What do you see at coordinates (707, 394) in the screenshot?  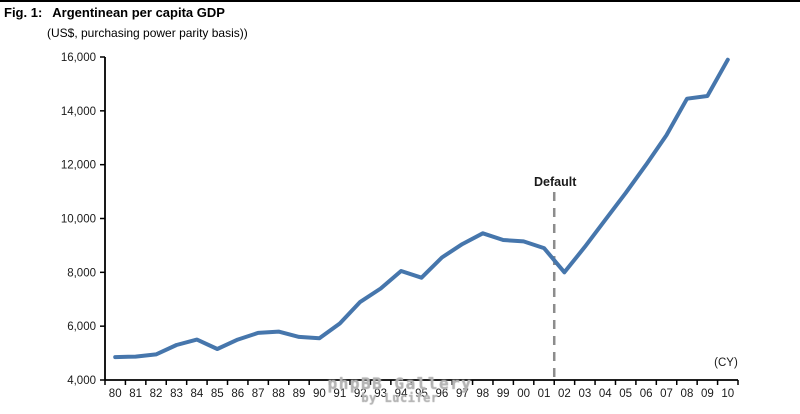 I see `x-tick-label: 09` at bounding box center [707, 394].